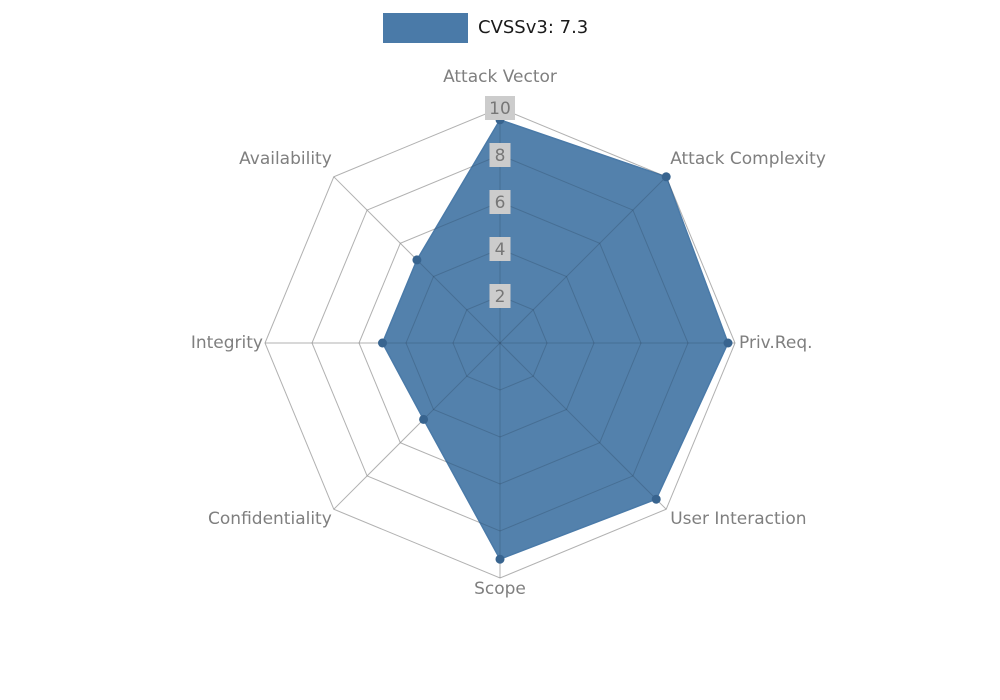 This screenshot has width=1000, height=700. I want to click on axis-label: Availability, so click(285, 159).